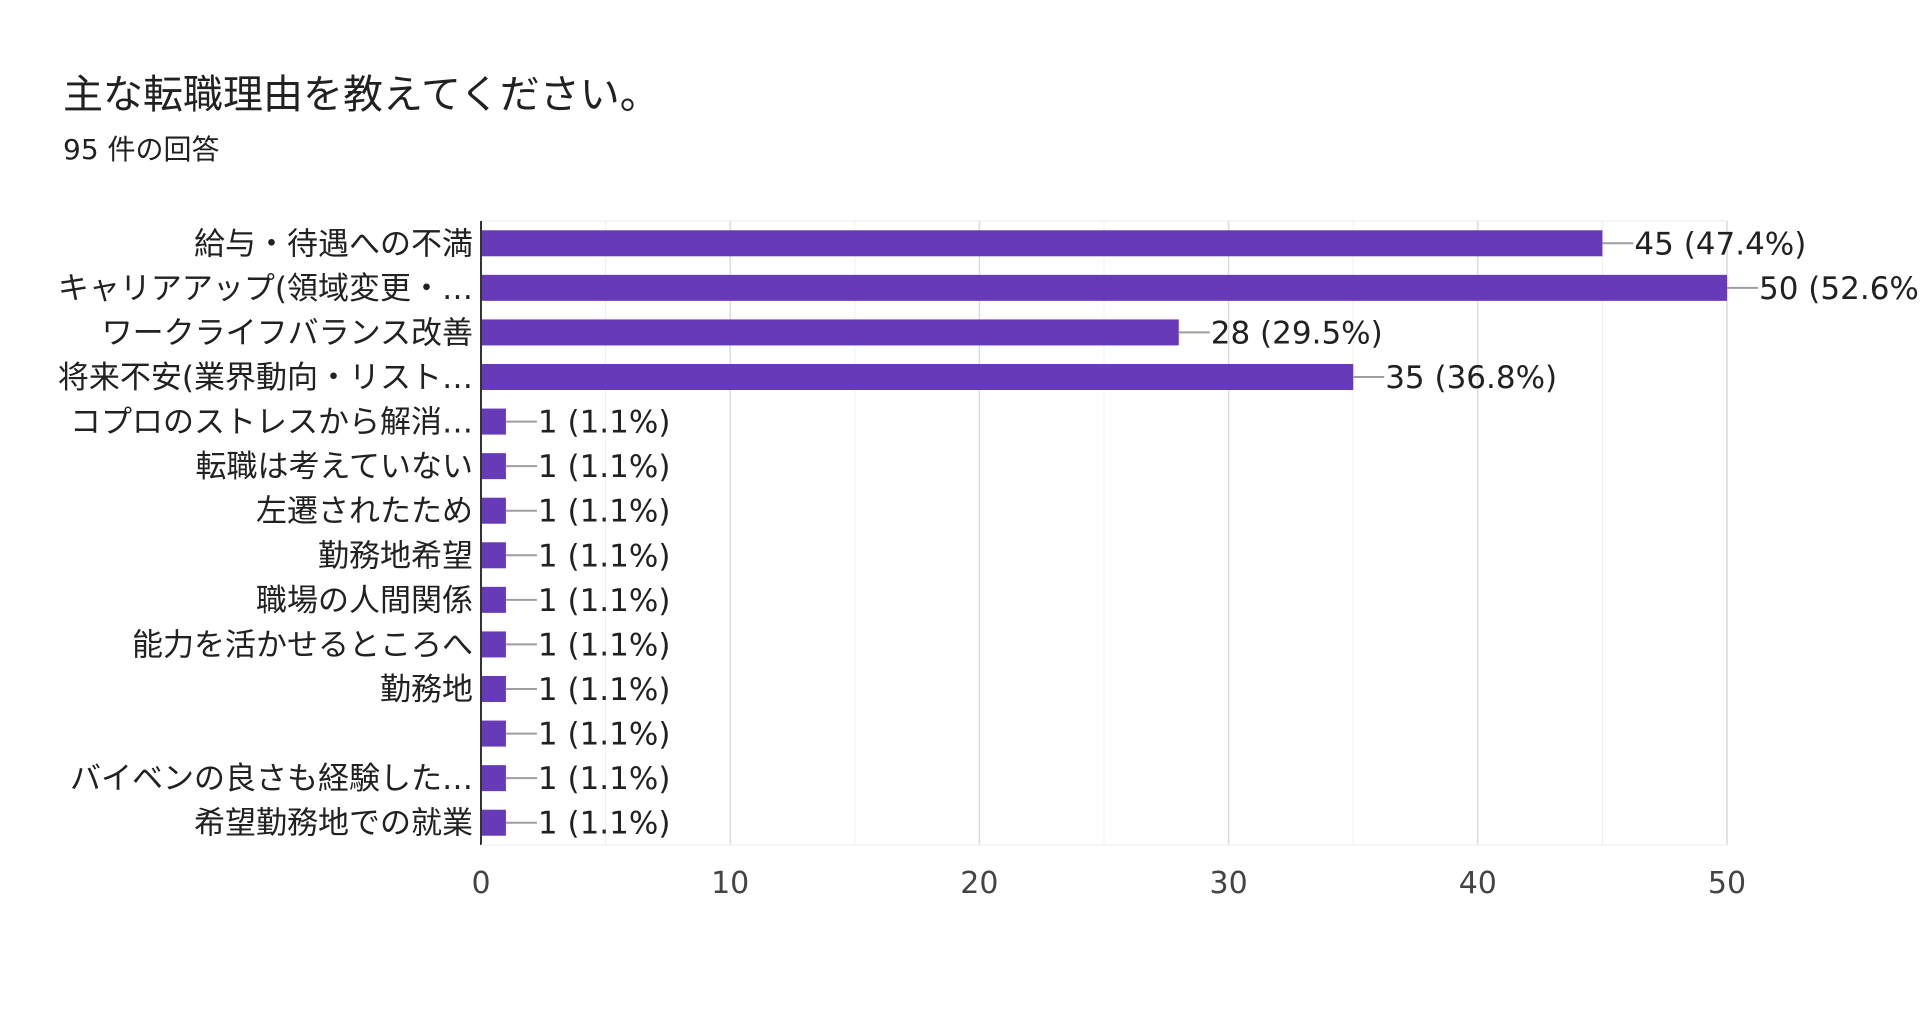 Image resolution: width=1920 pixels, height=1018 pixels. Describe the element at coordinates (333, 824) in the screenshot. I see `category-label: 希望勤務地での就業` at that location.